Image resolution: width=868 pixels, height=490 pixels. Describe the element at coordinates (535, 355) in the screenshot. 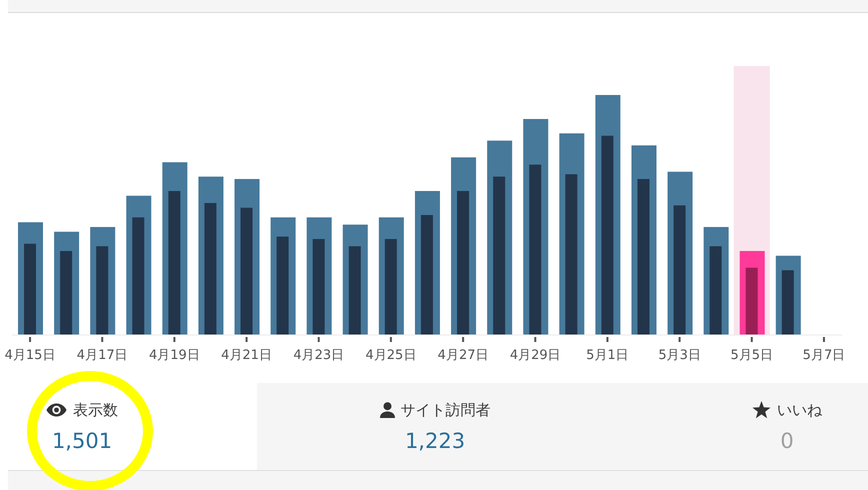

I see `x-tick-label: 4月29日` at that location.